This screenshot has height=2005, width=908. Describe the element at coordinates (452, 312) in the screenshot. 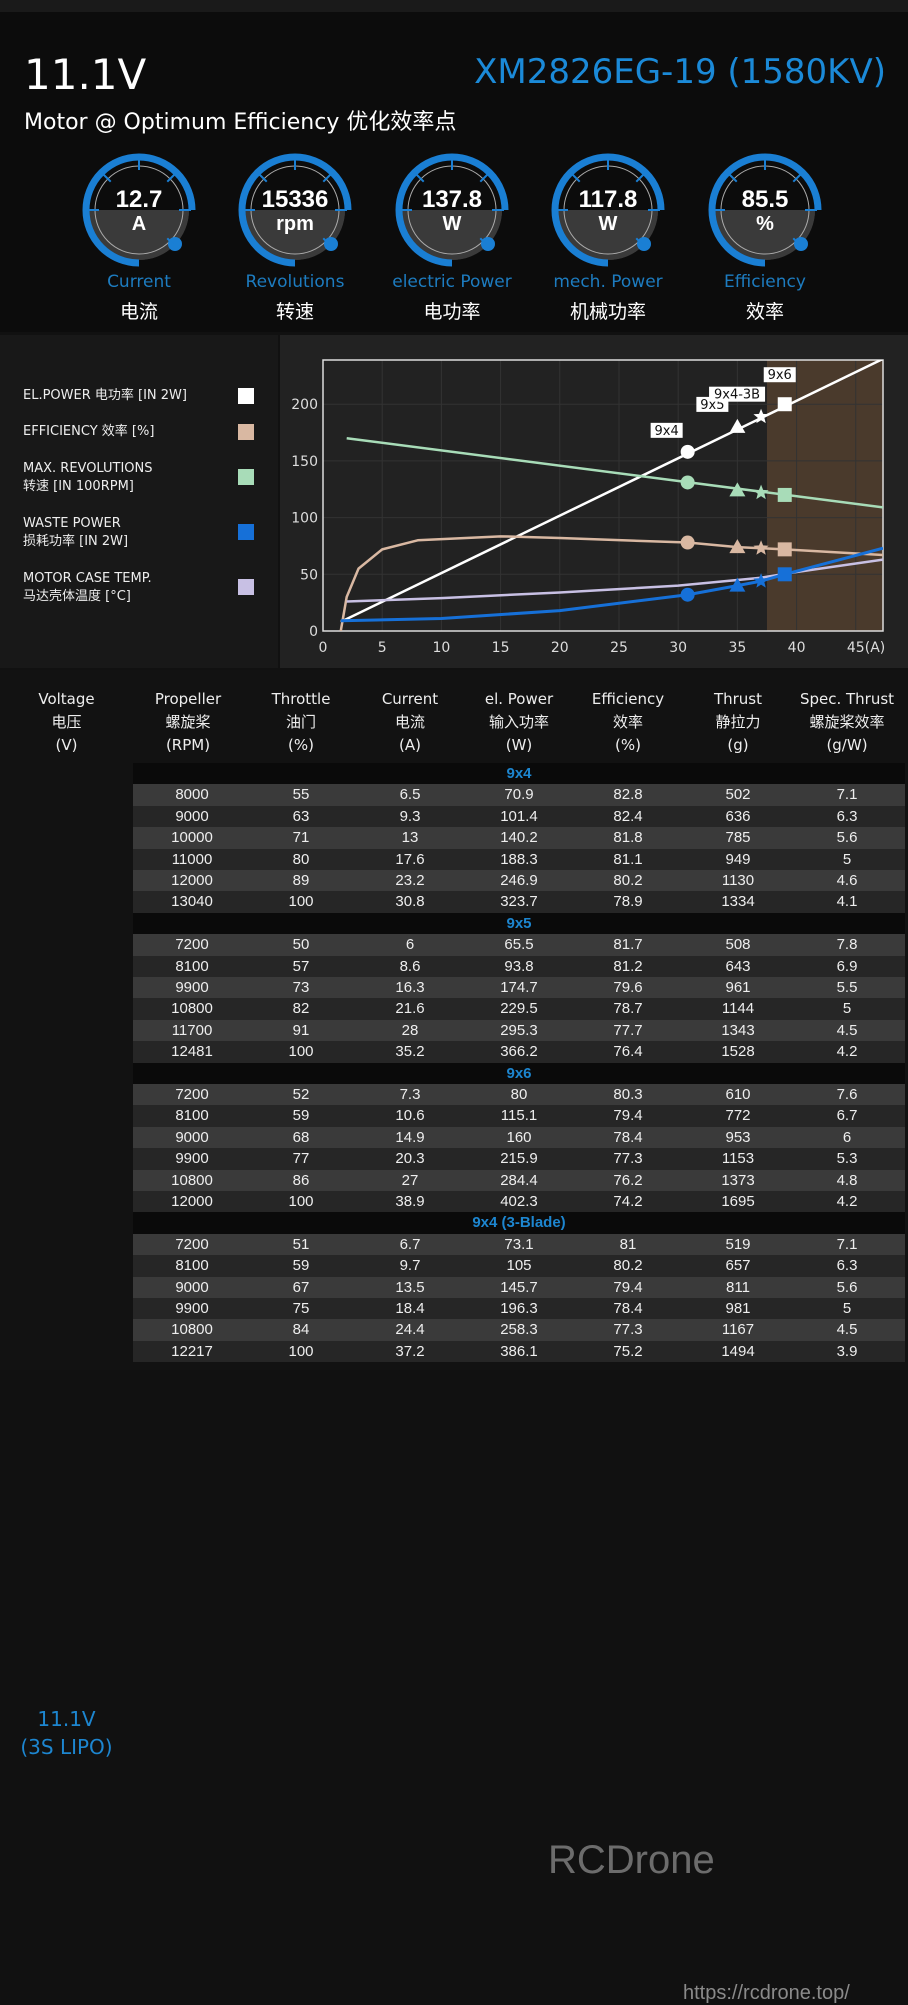

I see `gauge-label-cn: 电功率` at that location.